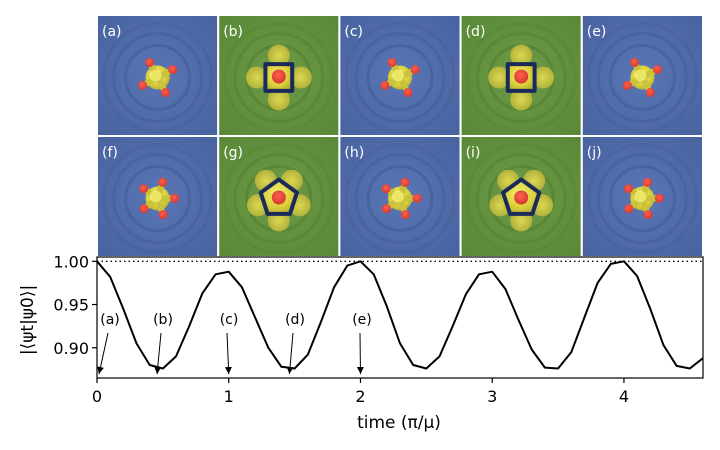 The image size is (720, 450). I want to click on snapshot-panel: (a), so click(158, 75).